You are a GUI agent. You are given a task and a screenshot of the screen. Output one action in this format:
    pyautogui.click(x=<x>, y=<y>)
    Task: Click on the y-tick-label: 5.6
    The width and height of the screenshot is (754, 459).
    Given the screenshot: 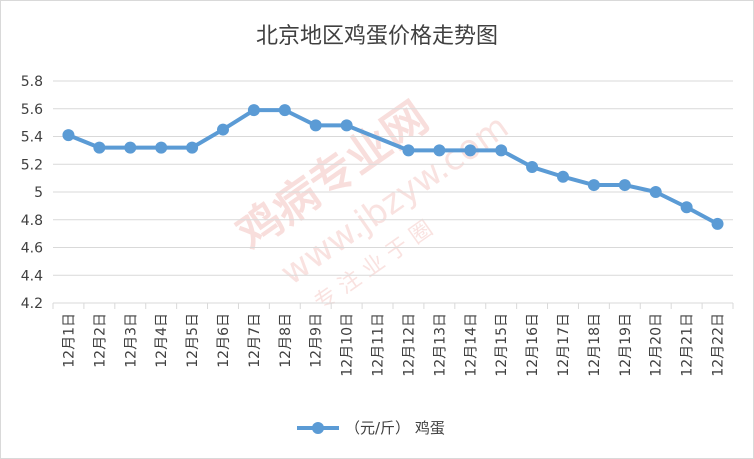 What is the action you would take?
    pyautogui.click(x=32, y=110)
    